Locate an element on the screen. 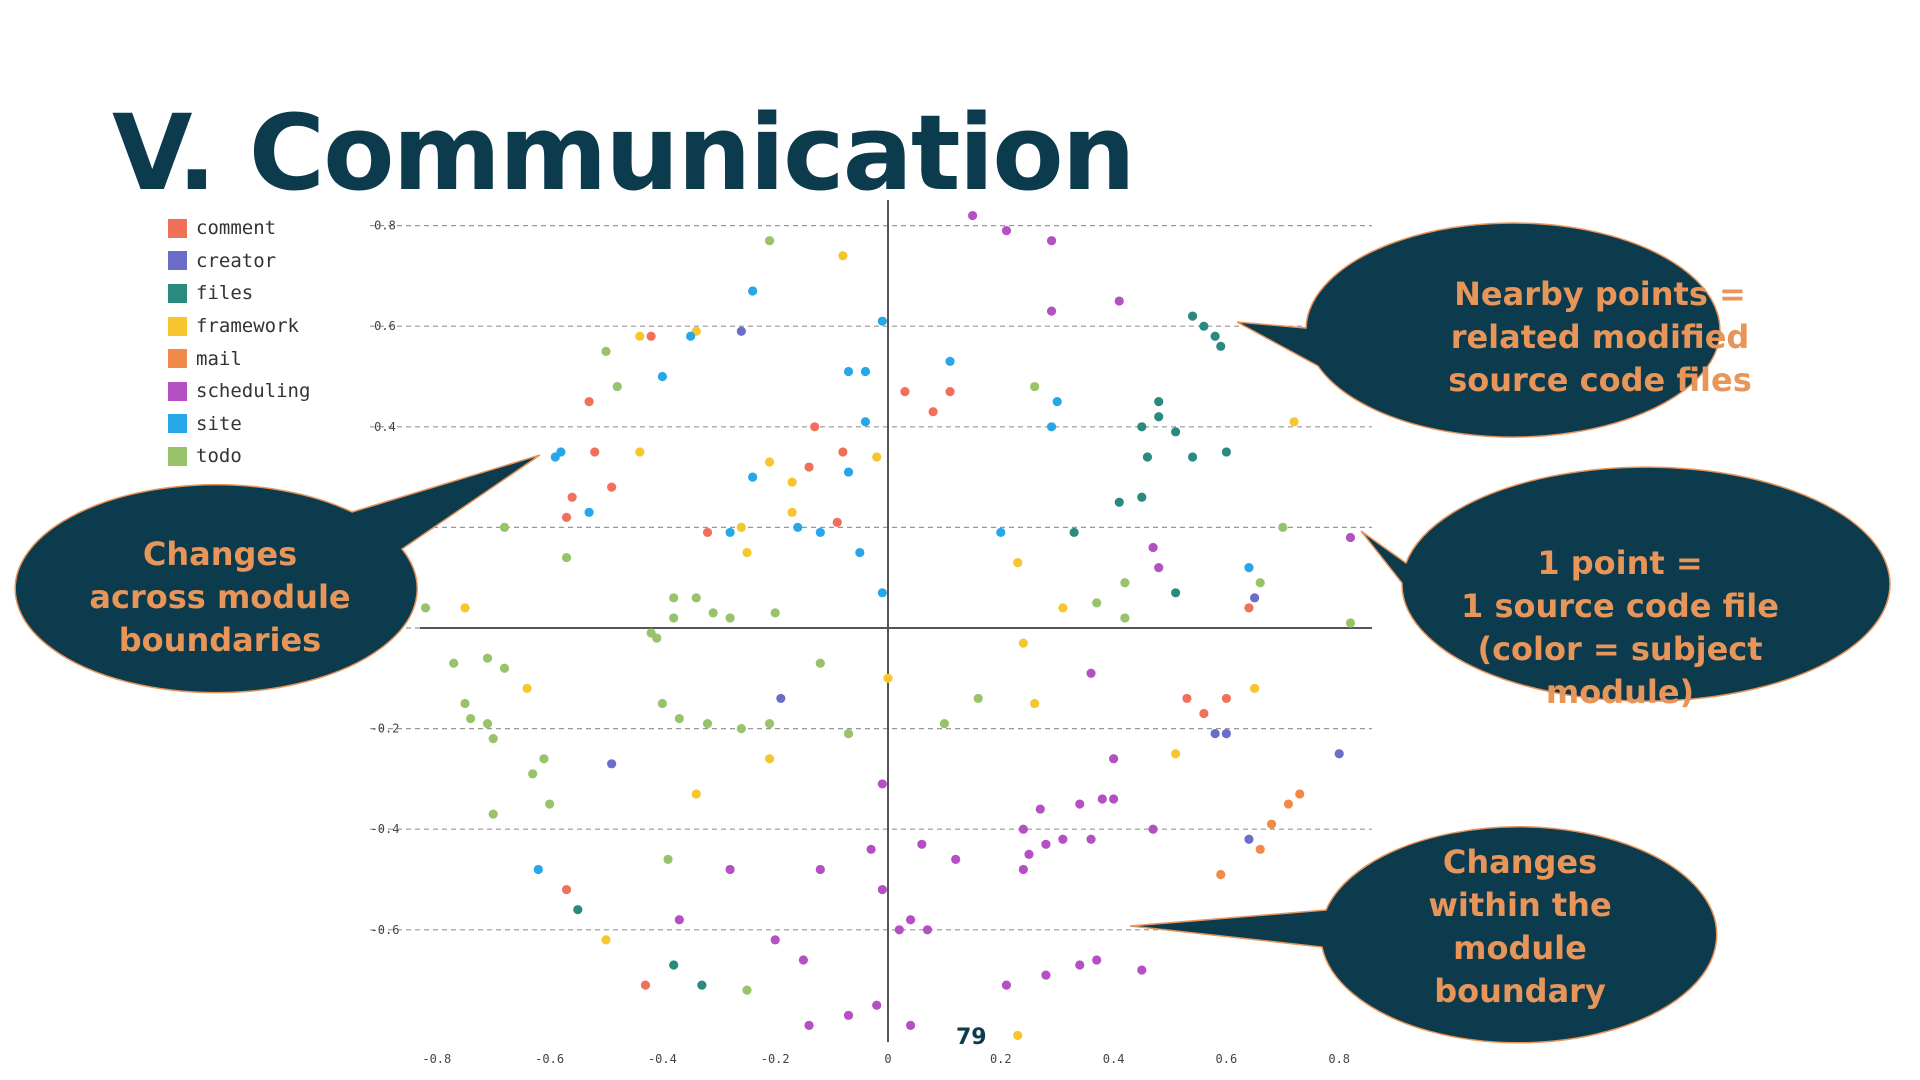 The width and height of the screenshot is (1920, 1080). y-tick-label: -0.2 is located at coordinates (385, 729).